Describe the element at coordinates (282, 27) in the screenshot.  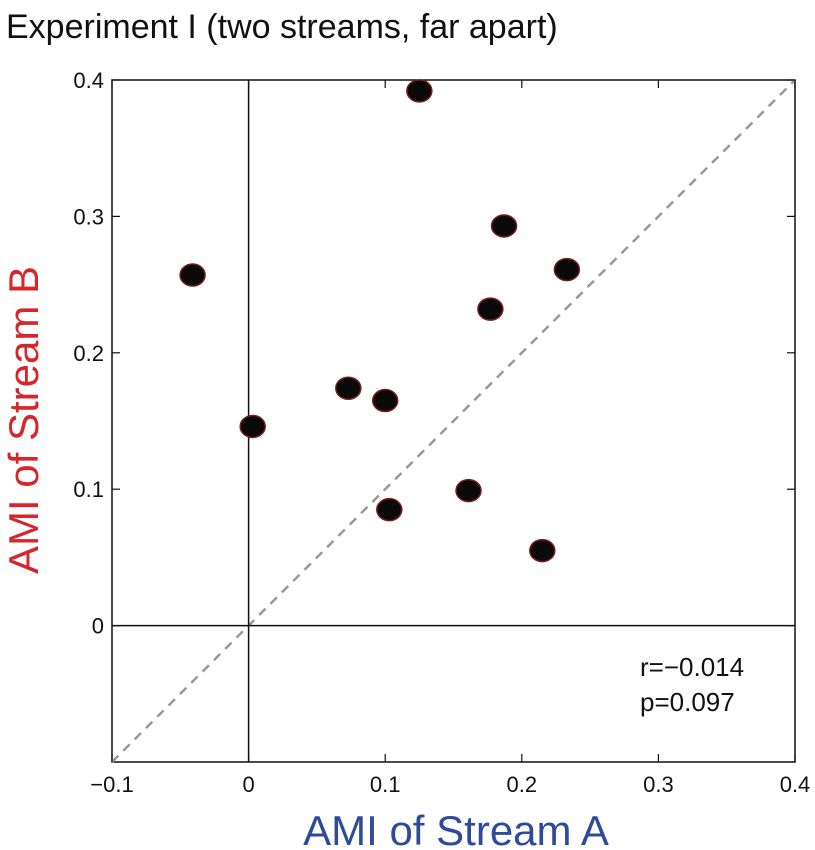
I see `chart-title: Experiment I (two streams, far apart)` at that location.